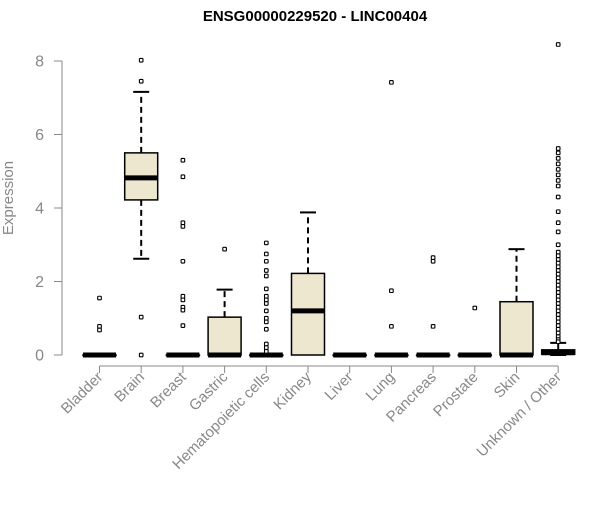 The width and height of the screenshot is (600, 505). What do you see at coordinates (315, 16) in the screenshot?
I see `chart-title: ENSG00000229520 - LINC00404` at bounding box center [315, 16].